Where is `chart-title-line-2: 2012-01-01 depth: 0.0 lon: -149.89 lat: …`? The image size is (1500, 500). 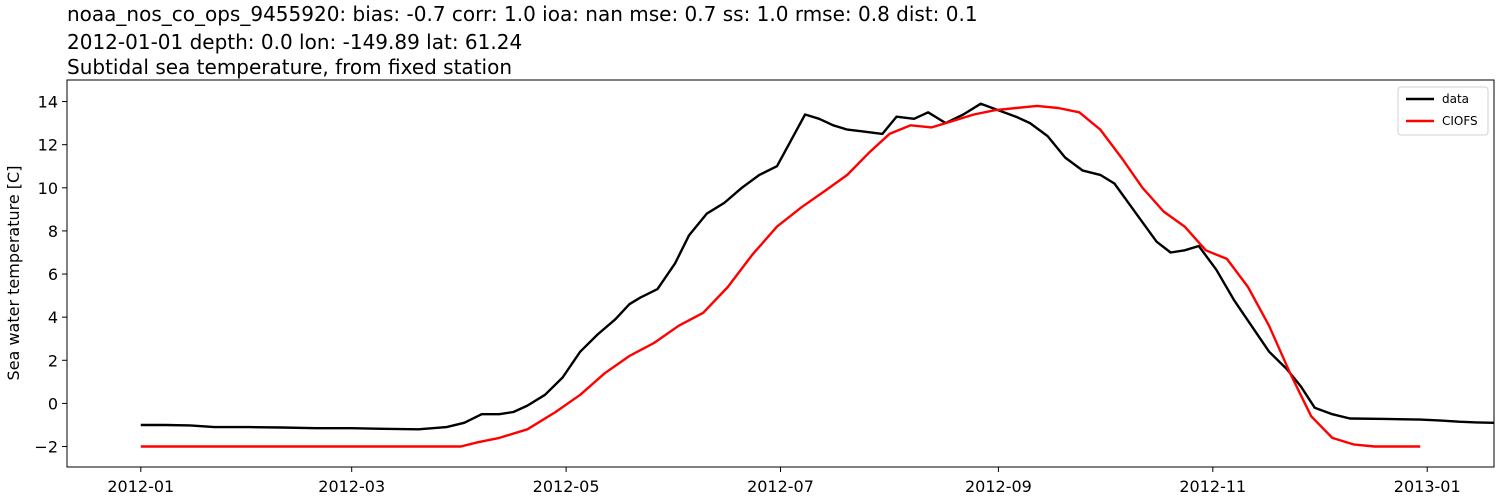 chart-title-line-2: 2012-01-01 depth: 0.0 lon: -149.89 lat: … is located at coordinates (295, 42).